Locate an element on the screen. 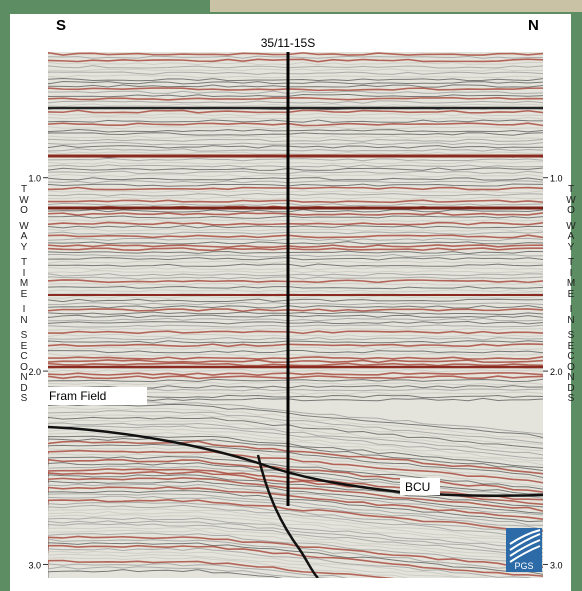 This screenshot has width=582, height=591. bcu-horizon is located at coordinates (295, 461).